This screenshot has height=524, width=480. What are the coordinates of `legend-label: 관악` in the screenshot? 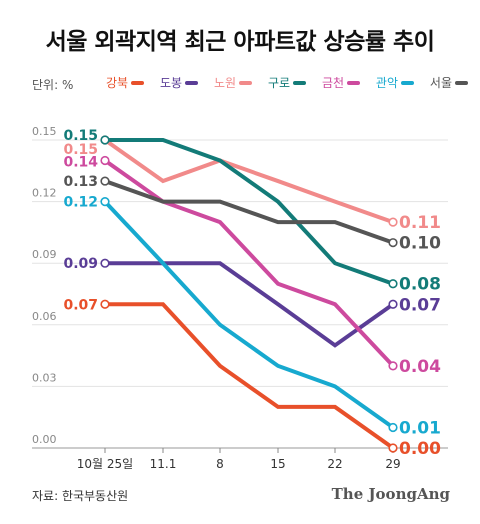 It's located at (387, 83).